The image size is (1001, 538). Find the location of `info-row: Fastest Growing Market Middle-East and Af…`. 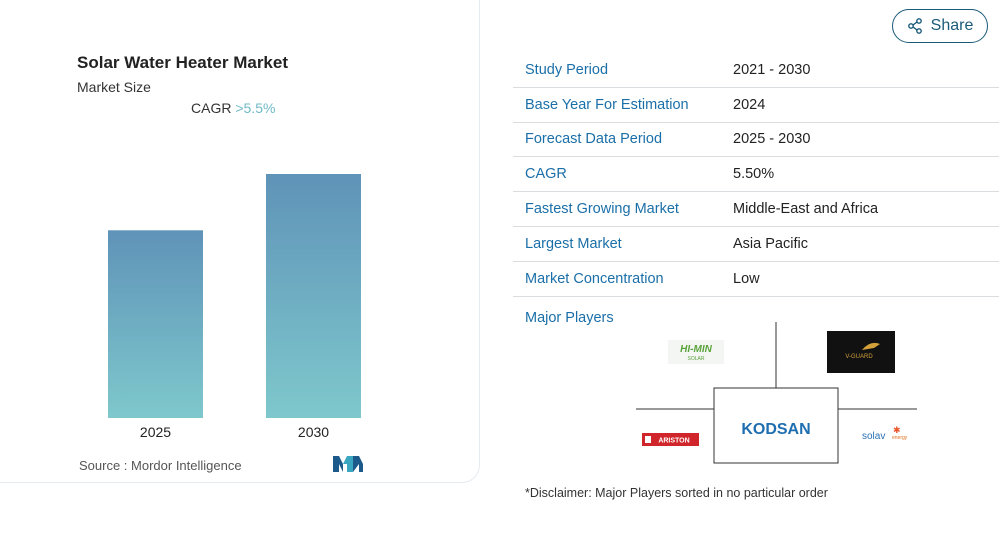

info-row: Fastest Growing Market Middle-East and Af… is located at coordinates (756, 209).